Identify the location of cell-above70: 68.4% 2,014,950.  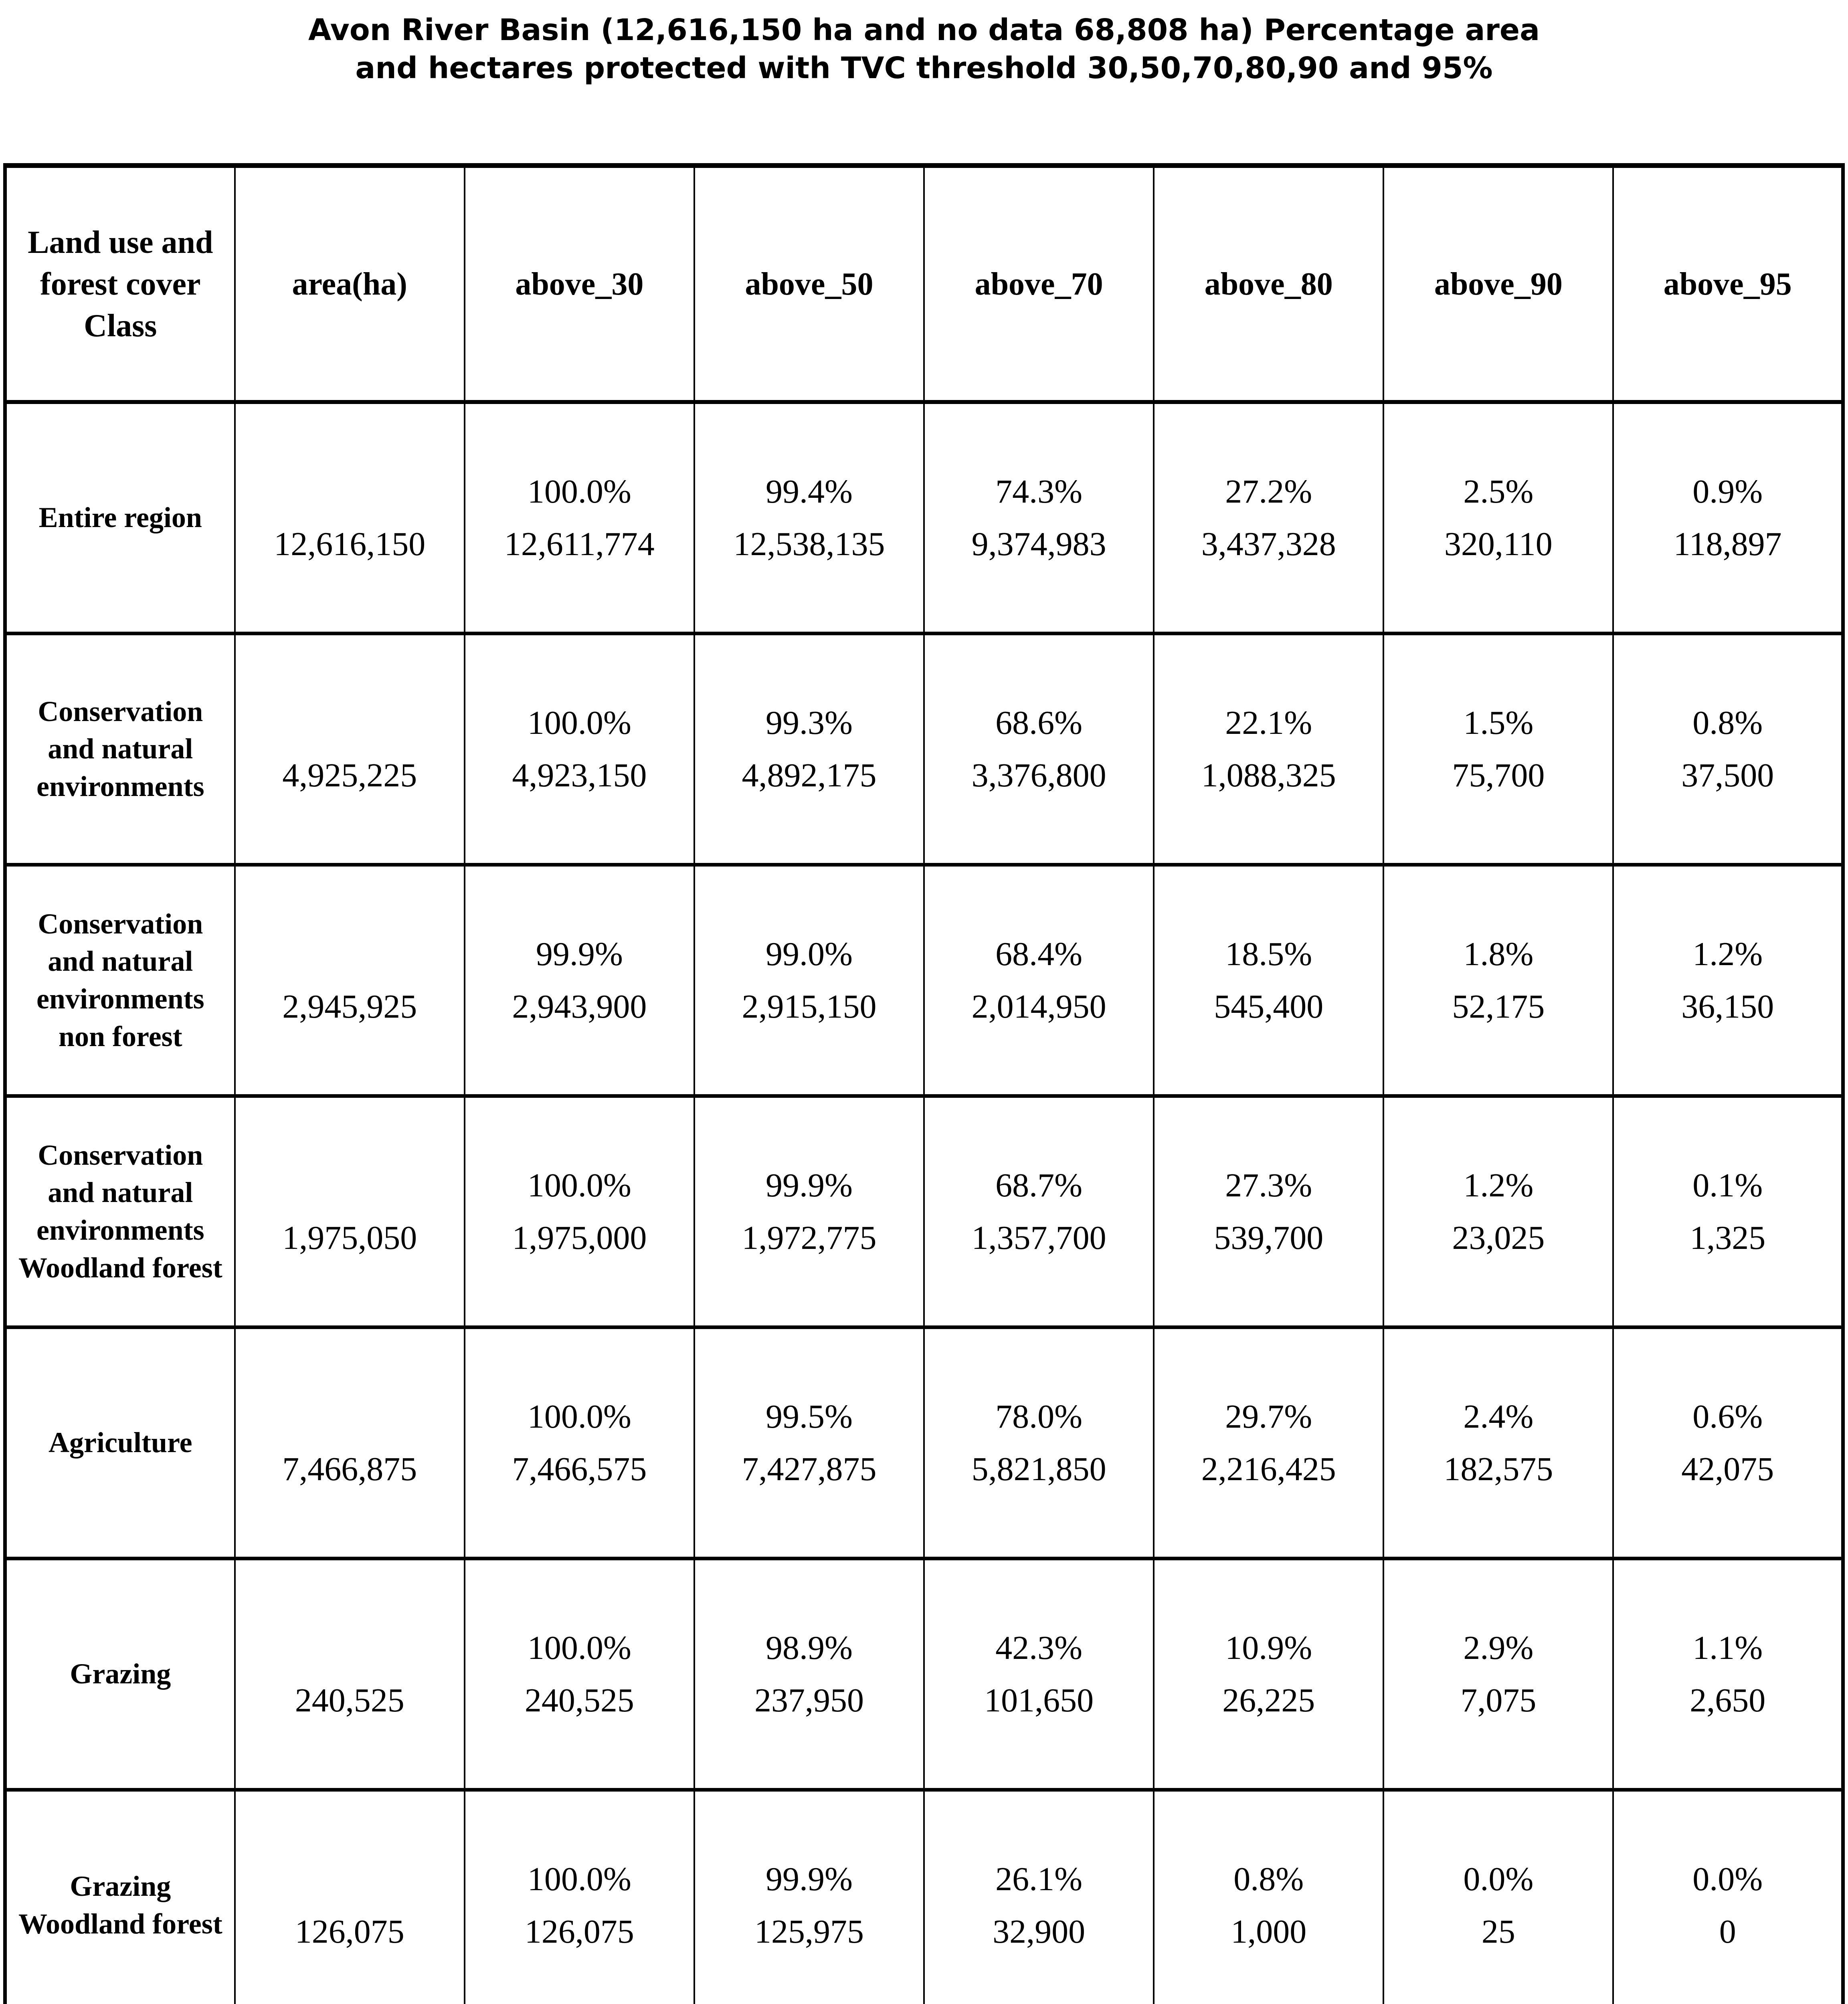
(1039, 981).